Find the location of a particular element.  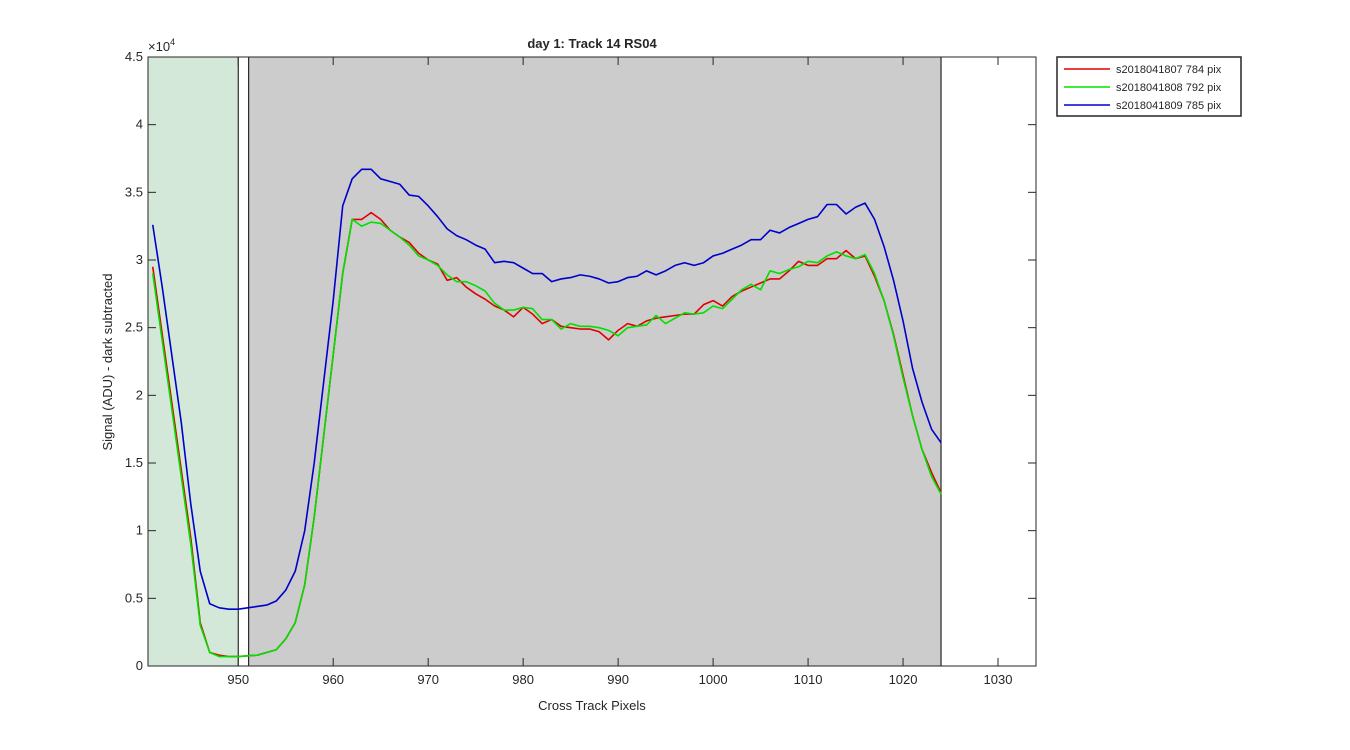

legend-label: s2018041808 792 pix is located at coordinates (1169, 88).